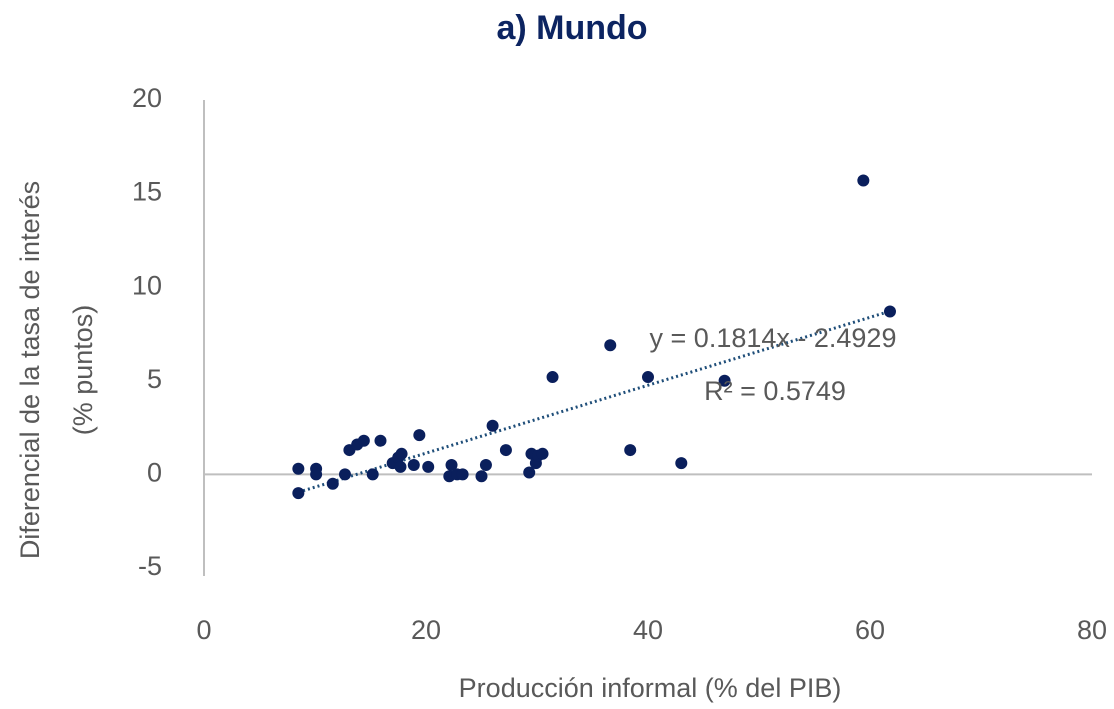  I want to click on x-axis-title: Producción informal (% del PIB), so click(650, 688).